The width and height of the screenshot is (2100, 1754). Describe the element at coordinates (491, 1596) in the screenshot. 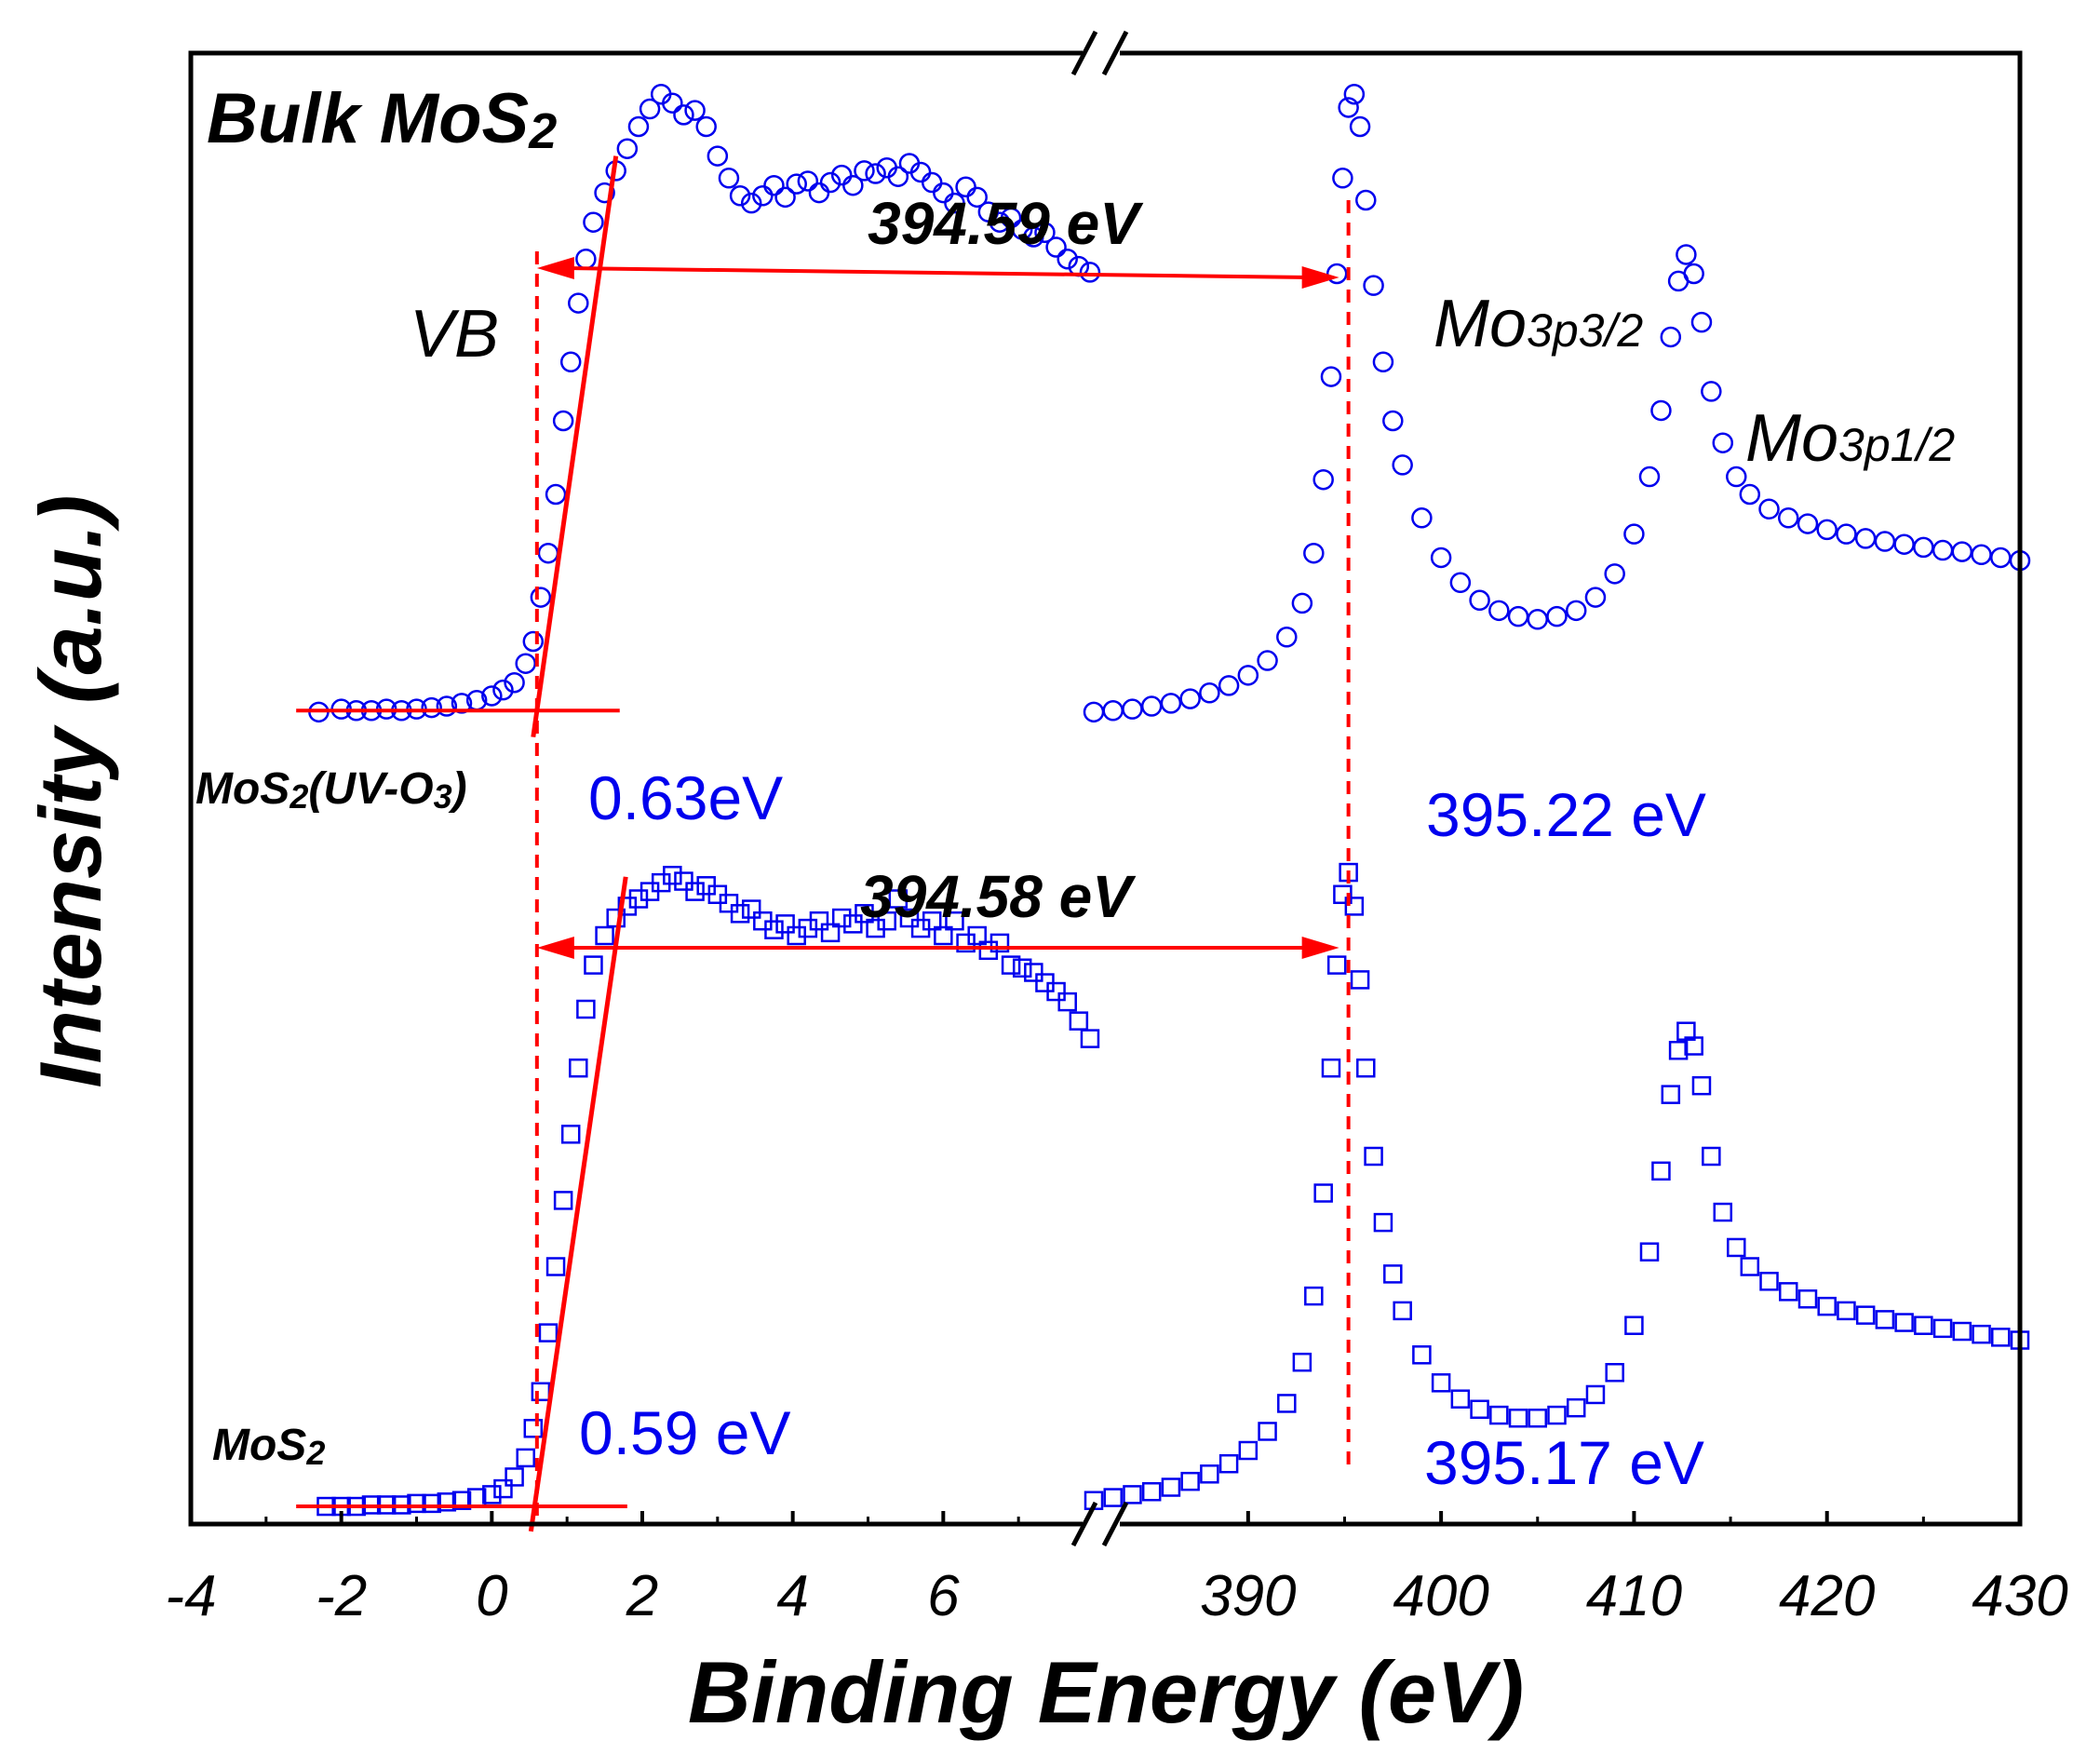

I see `x-axis-left-tick-label: 0` at that location.